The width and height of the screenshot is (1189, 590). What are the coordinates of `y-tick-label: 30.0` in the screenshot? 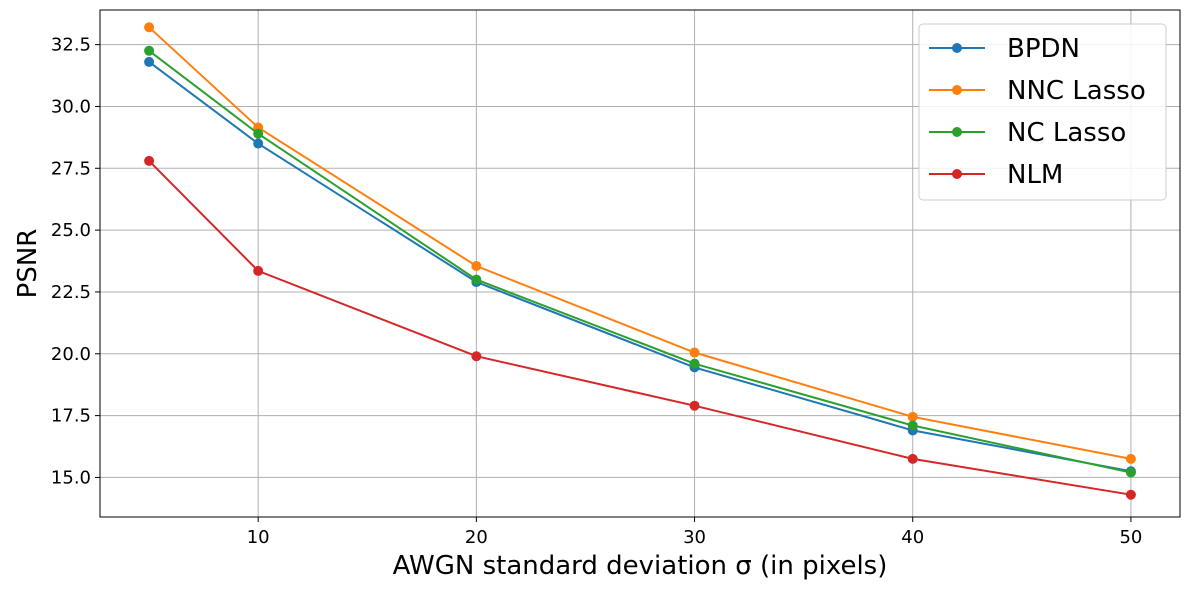 It's located at (71, 106).